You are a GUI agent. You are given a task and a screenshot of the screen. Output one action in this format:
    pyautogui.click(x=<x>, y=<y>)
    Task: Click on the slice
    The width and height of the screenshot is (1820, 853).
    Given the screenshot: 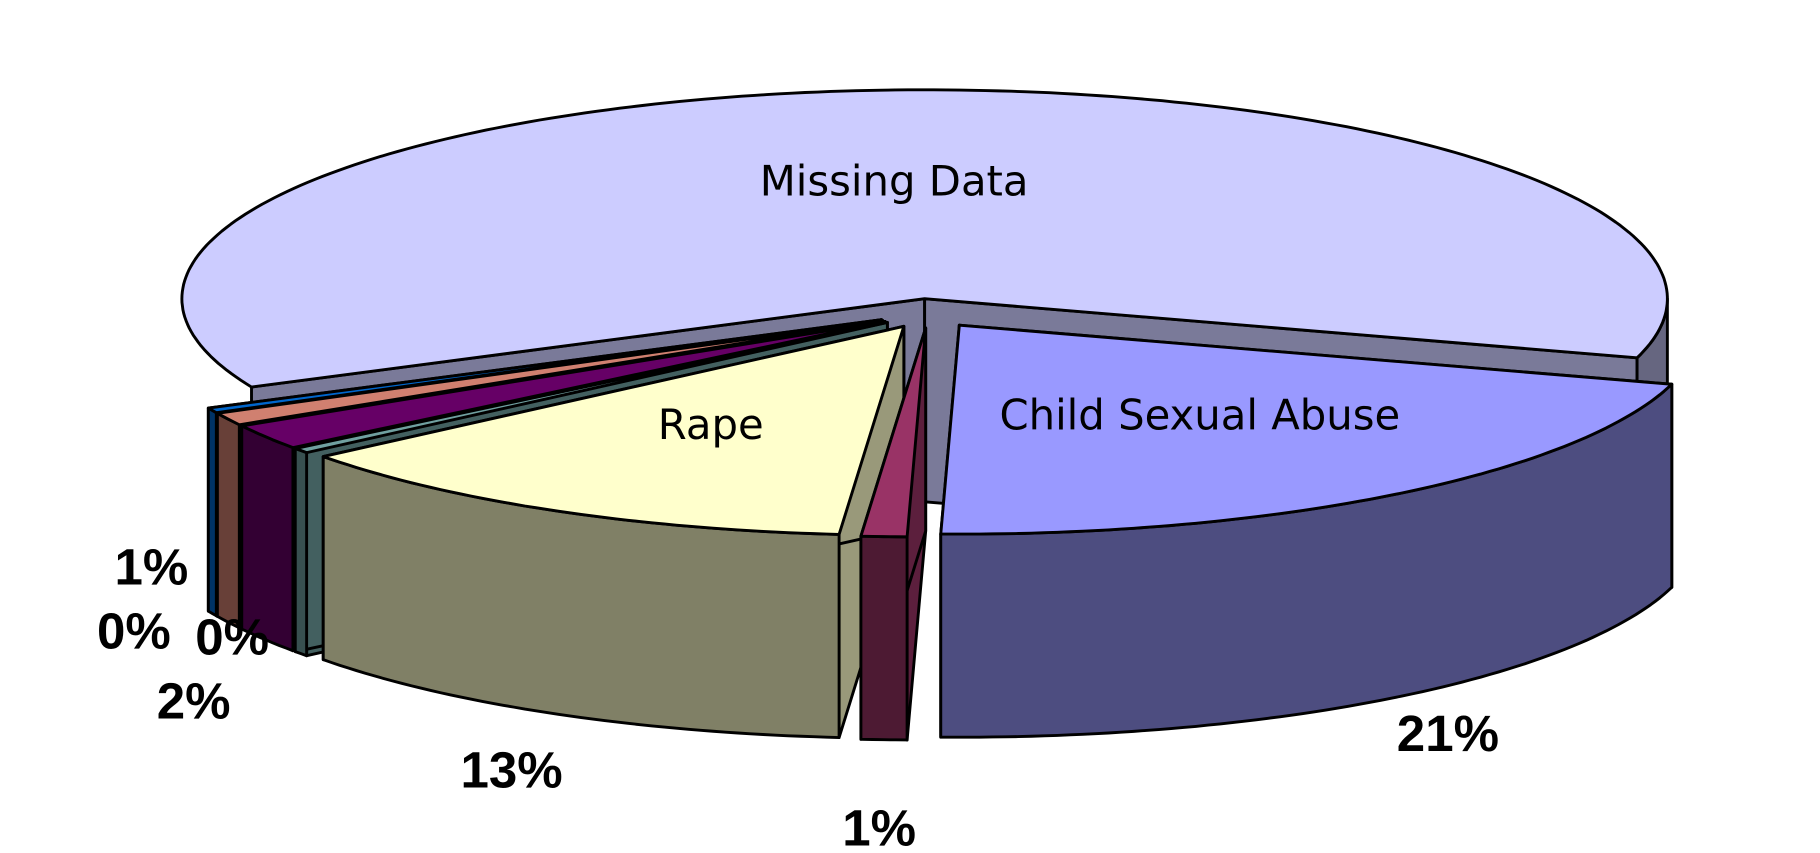 What is the action you would take?
    pyautogui.click(x=893, y=534)
    